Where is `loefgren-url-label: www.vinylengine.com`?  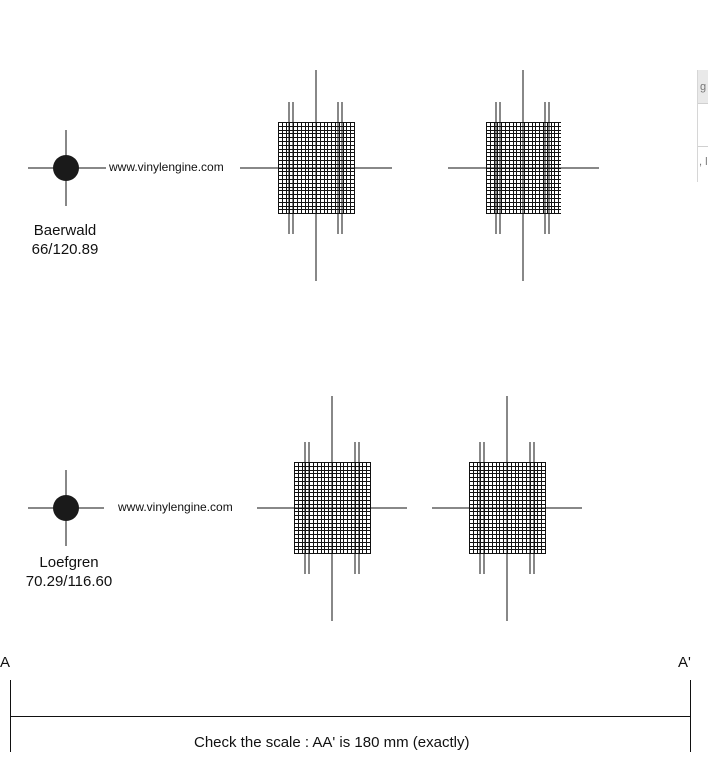
loefgren-url-label: www.vinylengine.com is located at coordinates (175, 507).